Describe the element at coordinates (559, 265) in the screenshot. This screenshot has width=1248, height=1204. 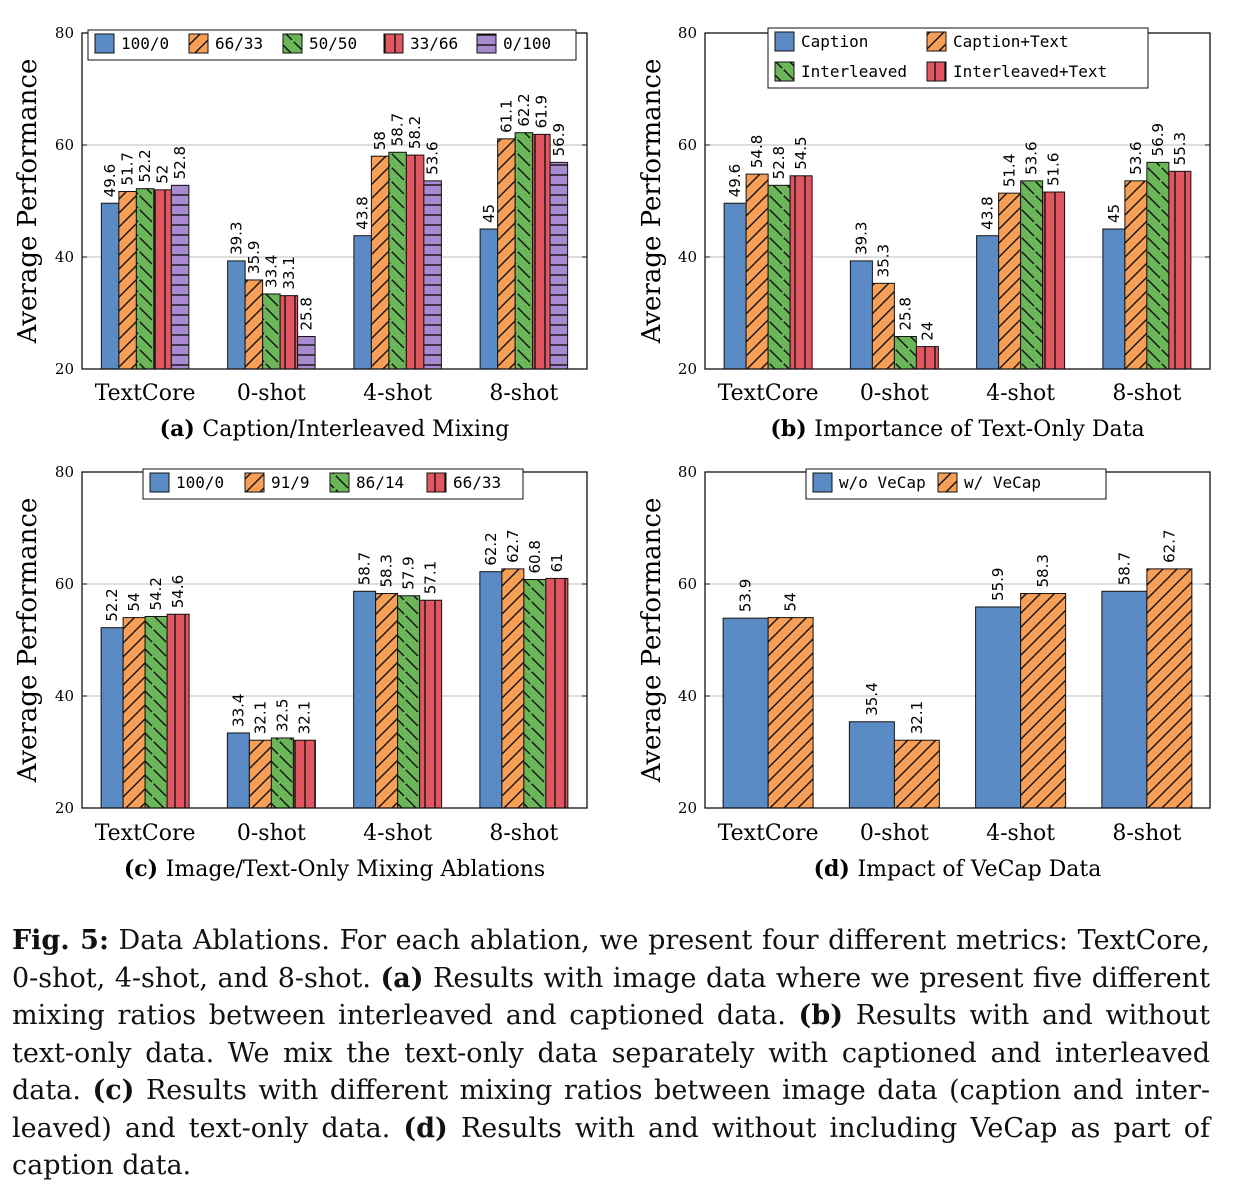
I see `bar-0-100-8-shot` at that location.